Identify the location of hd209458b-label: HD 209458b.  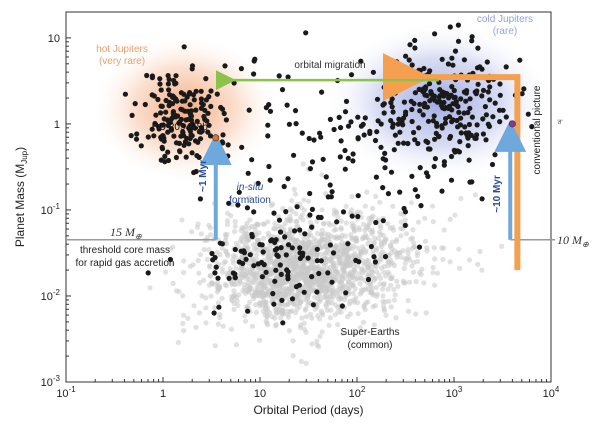
(180, 127).